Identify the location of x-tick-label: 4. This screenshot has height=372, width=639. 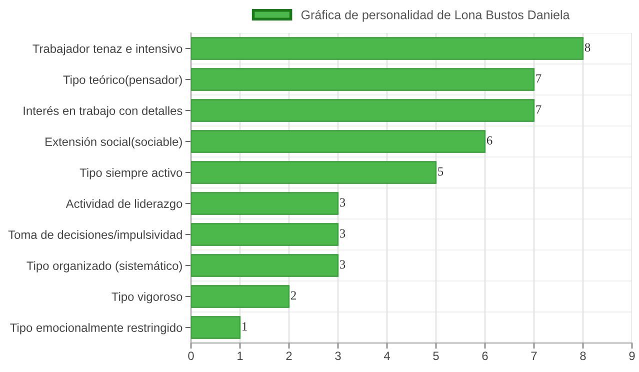
(387, 356).